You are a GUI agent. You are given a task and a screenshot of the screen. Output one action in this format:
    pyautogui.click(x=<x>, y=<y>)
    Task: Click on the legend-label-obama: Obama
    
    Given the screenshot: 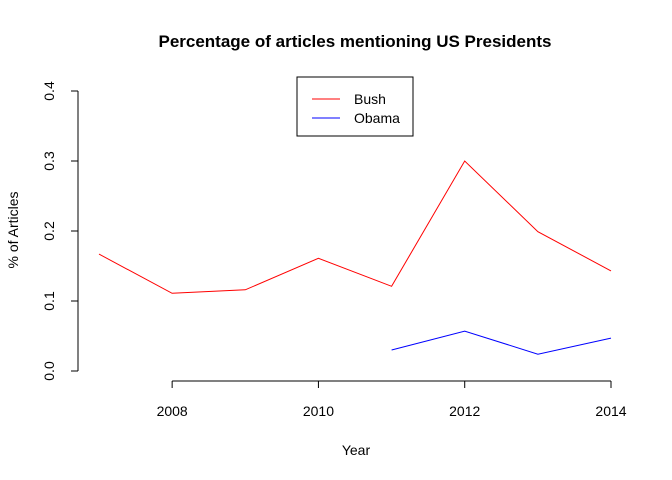 What is the action you would take?
    pyautogui.click(x=377, y=118)
    